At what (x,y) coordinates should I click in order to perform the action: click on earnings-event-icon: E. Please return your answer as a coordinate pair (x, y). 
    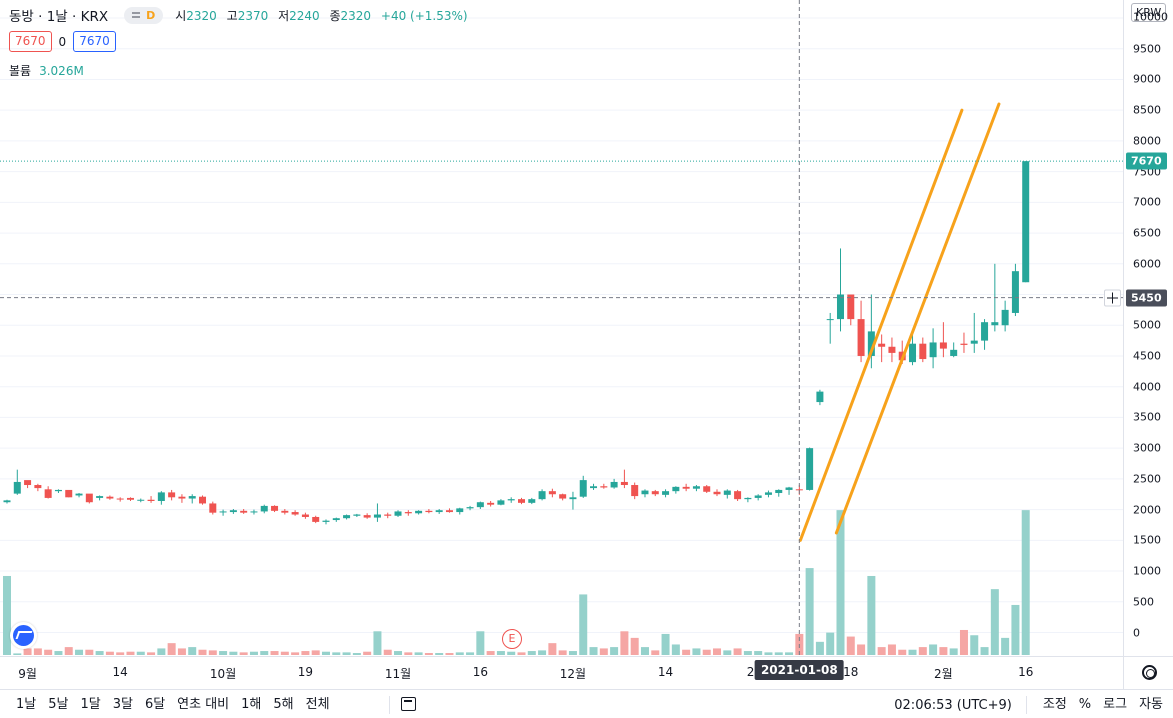
    Looking at the image, I should click on (512, 639).